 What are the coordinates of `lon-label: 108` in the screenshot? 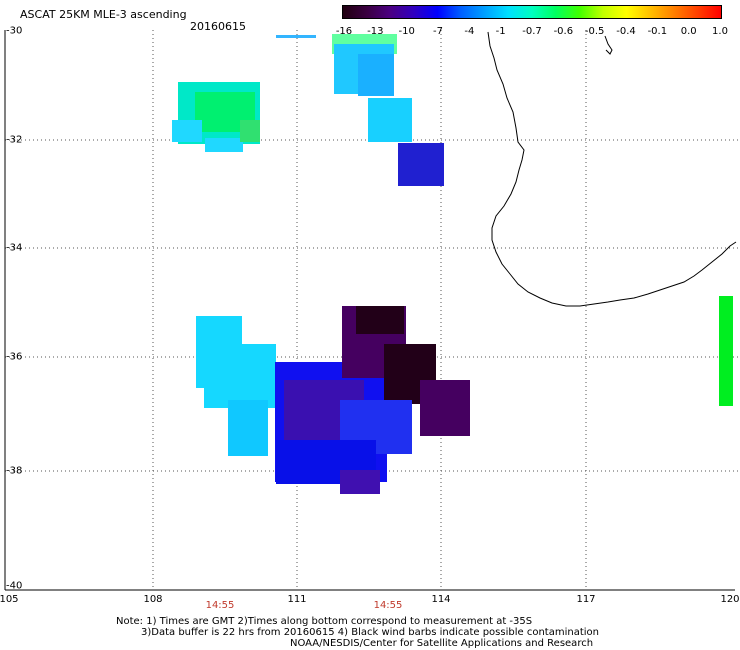 It's located at (153, 599).